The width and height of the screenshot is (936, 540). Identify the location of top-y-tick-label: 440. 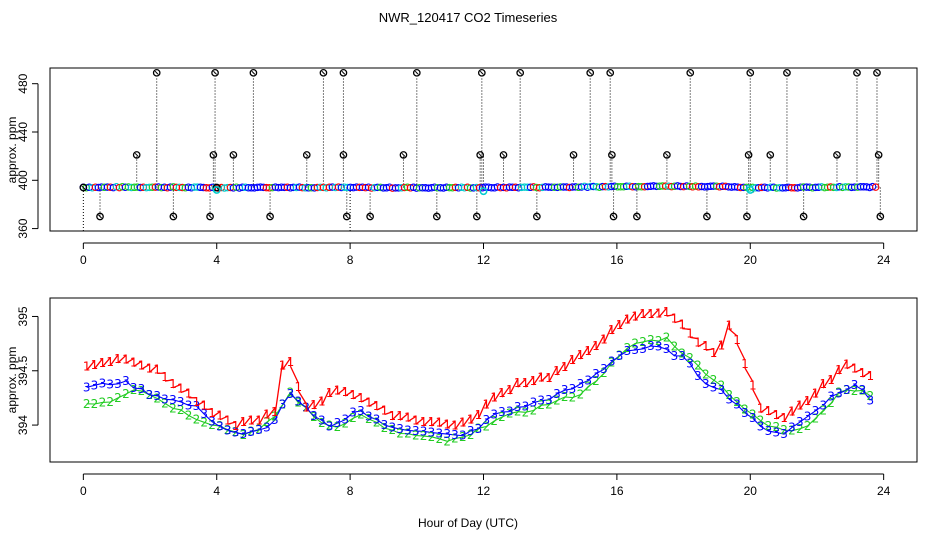
(23, 132).